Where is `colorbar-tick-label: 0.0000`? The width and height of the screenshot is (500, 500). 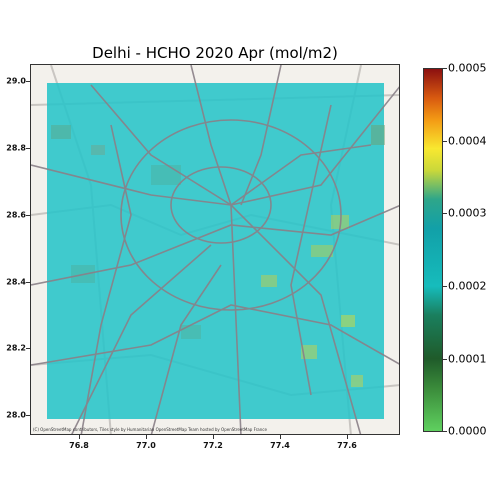
colorbar-tick-label: 0.0000 is located at coordinates (467, 431).